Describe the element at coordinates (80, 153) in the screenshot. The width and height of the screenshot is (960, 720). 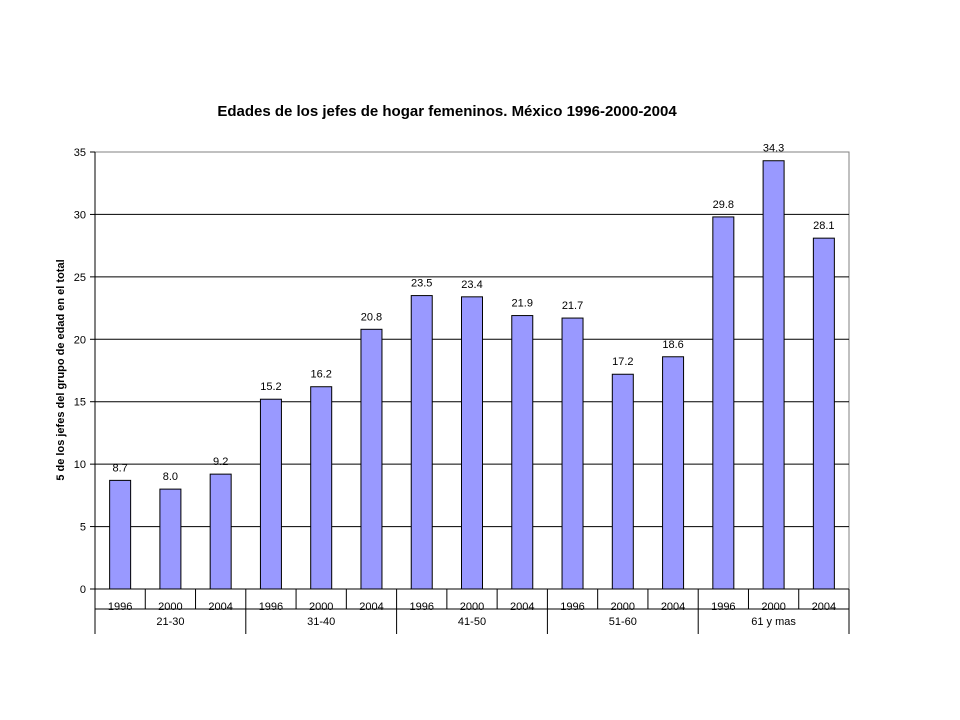
I see `y-tick-label: 35` at that location.